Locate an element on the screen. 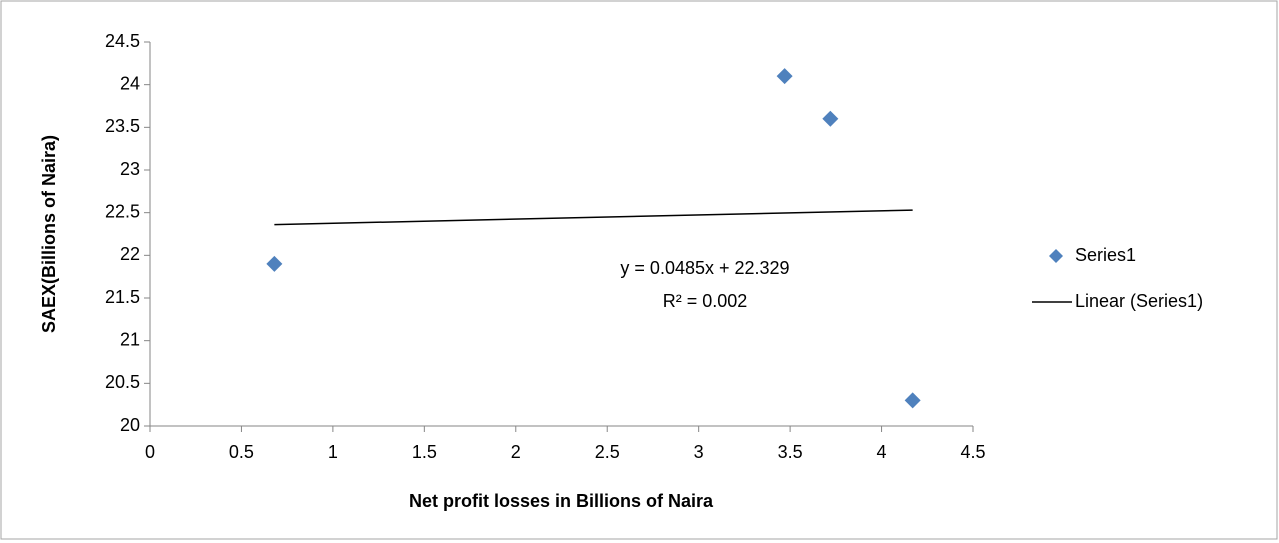  x-tick-label: 0.5 is located at coordinates (241, 452).